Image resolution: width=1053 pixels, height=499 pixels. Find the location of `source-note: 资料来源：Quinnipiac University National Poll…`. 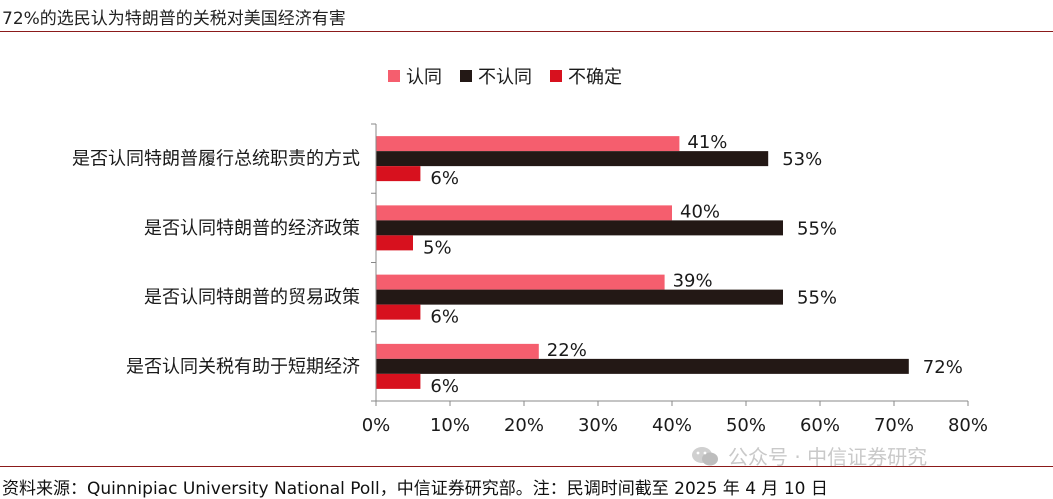

source-note: 资料来源：Quinnipiac University National Poll… is located at coordinates (415, 489).